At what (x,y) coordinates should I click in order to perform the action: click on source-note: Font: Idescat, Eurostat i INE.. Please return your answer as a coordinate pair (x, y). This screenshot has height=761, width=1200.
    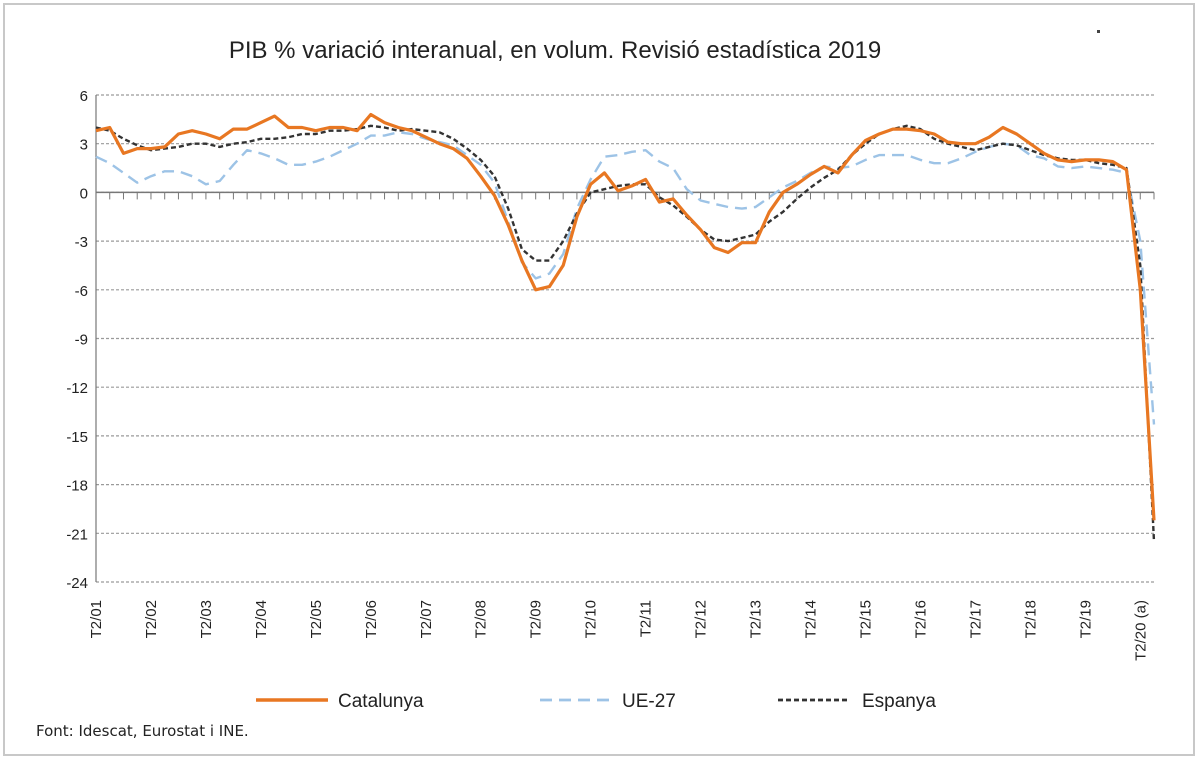
    Looking at the image, I should click on (142, 731).